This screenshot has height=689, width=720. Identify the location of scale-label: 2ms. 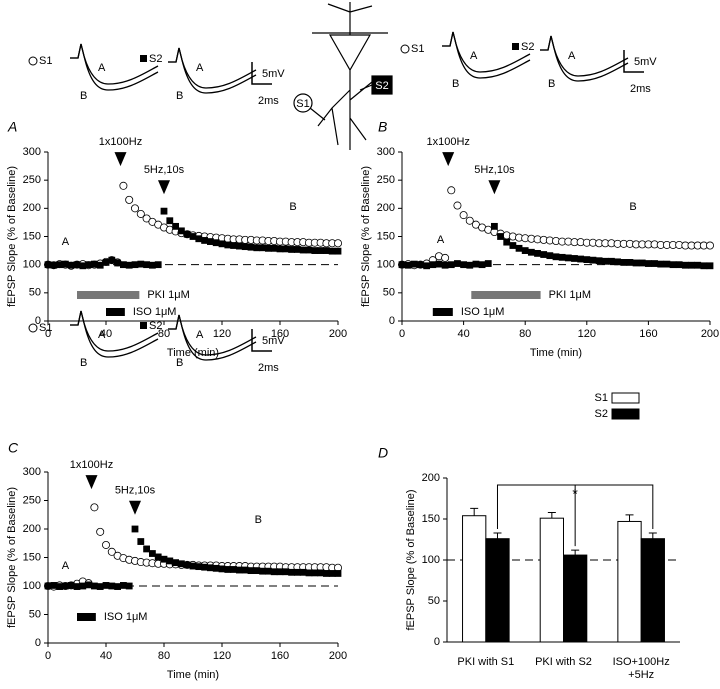
(268, 368).